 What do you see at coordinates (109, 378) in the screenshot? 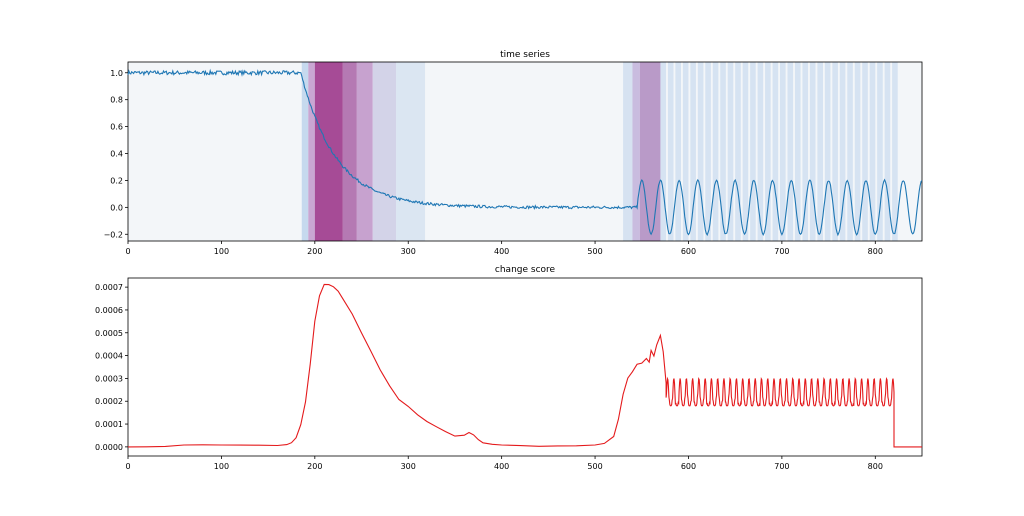
I see `y-tick-label: 0.0003` at bounding box center [109, 378].